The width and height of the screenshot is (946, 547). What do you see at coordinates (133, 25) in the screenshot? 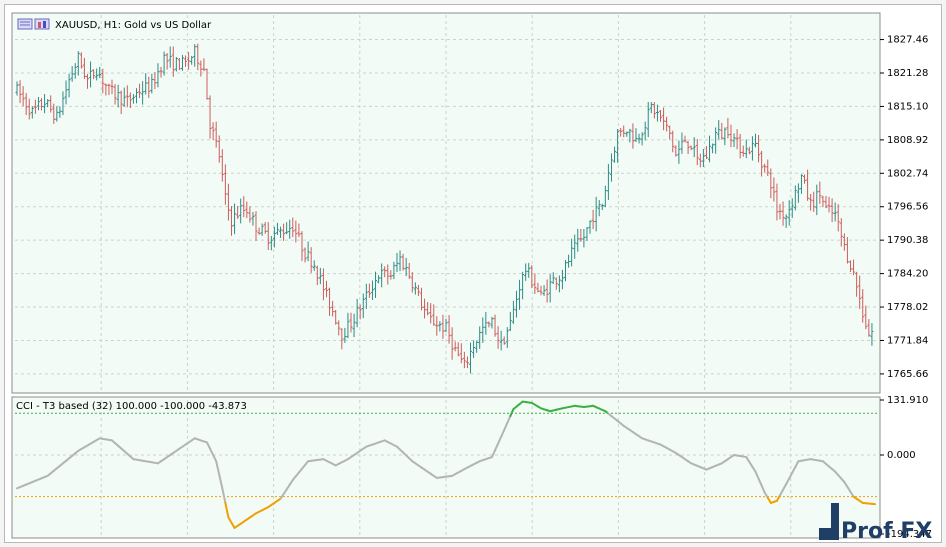
I see `chart-title-text: XAUUSD, H1: Gold vs US Dollar` at bounding box center [133, 25].